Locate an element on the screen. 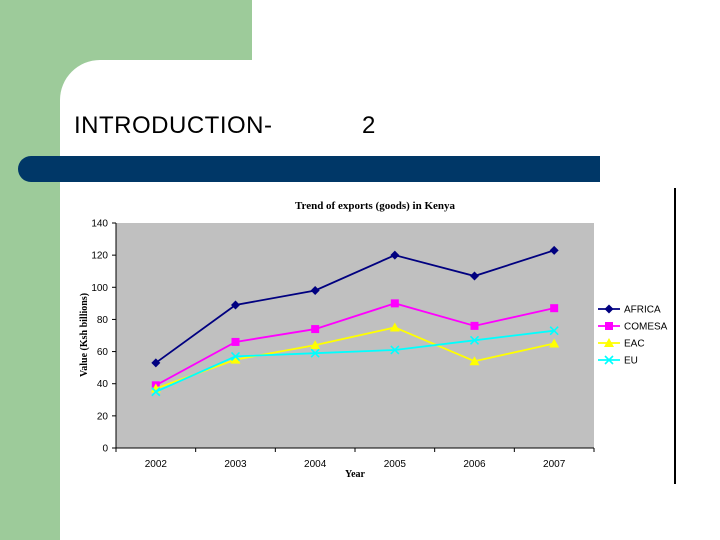 The width and height of the screenshot is (720, 540). y-axis-label: Value (Ksh billions) is located at coordinates (84, 335).